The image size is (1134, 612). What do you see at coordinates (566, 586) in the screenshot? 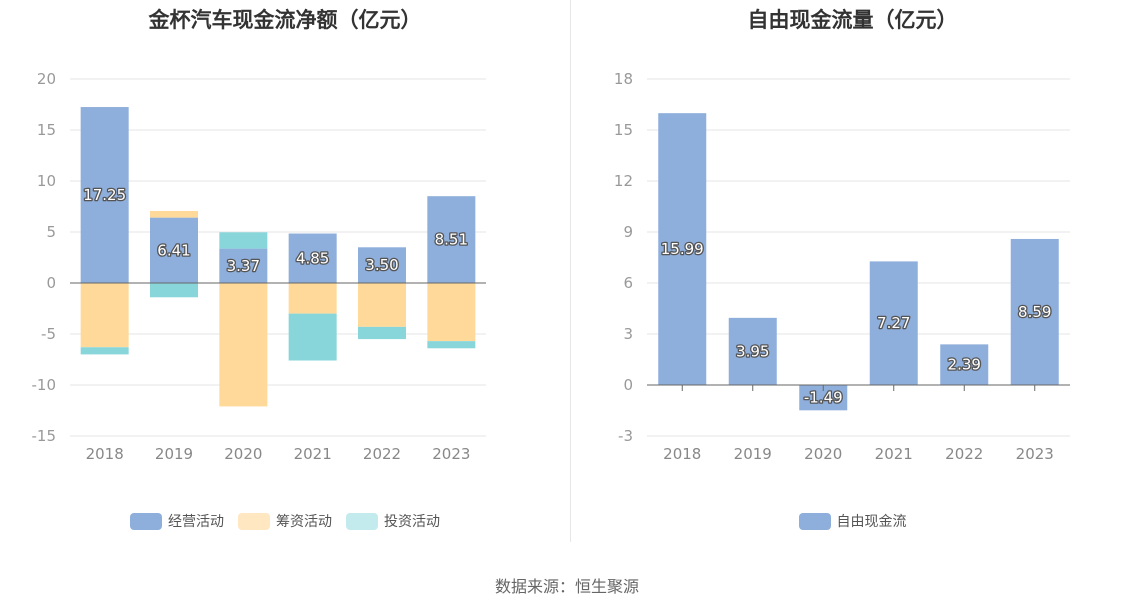
I see `data-source-note: 数据来源：恒生聚源` at bounding box center [566, 586].